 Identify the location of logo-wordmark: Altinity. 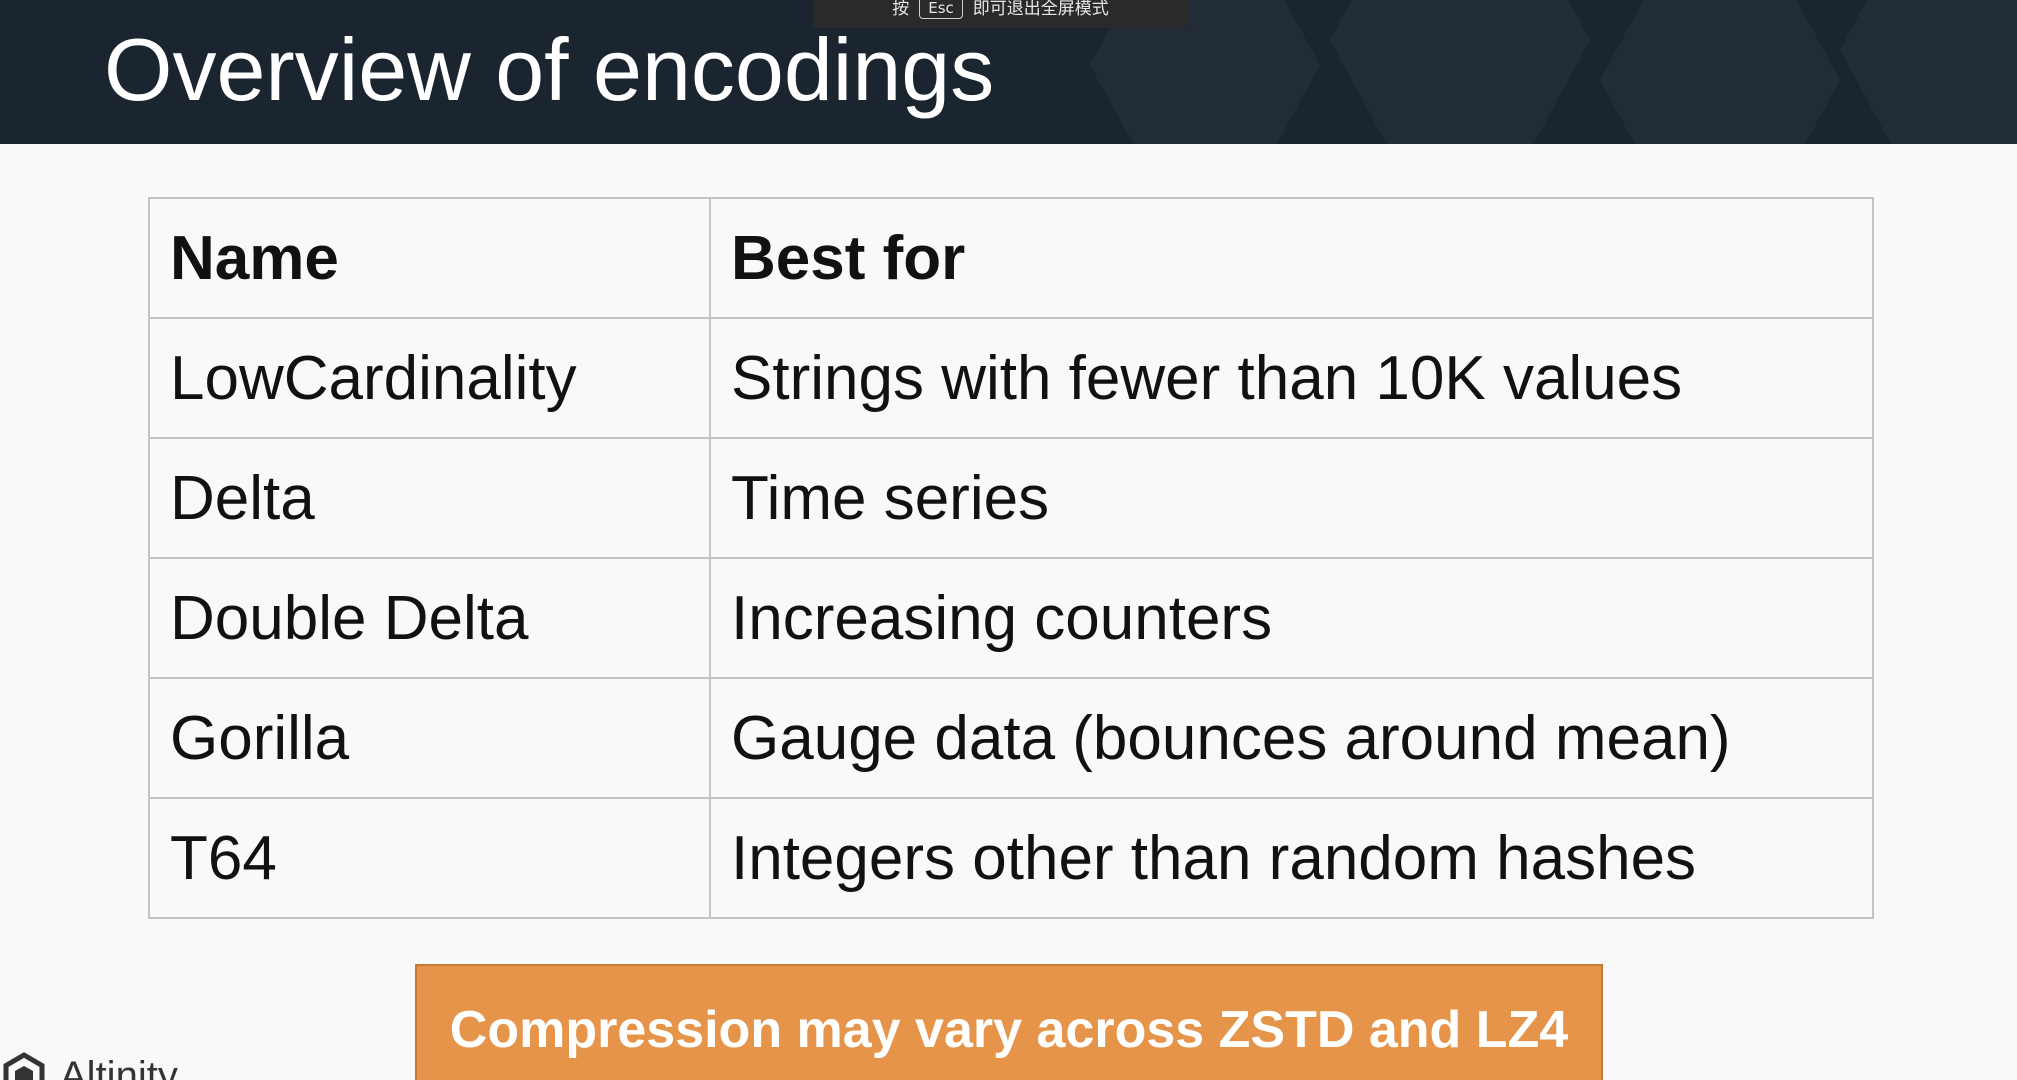
(119, 1066).